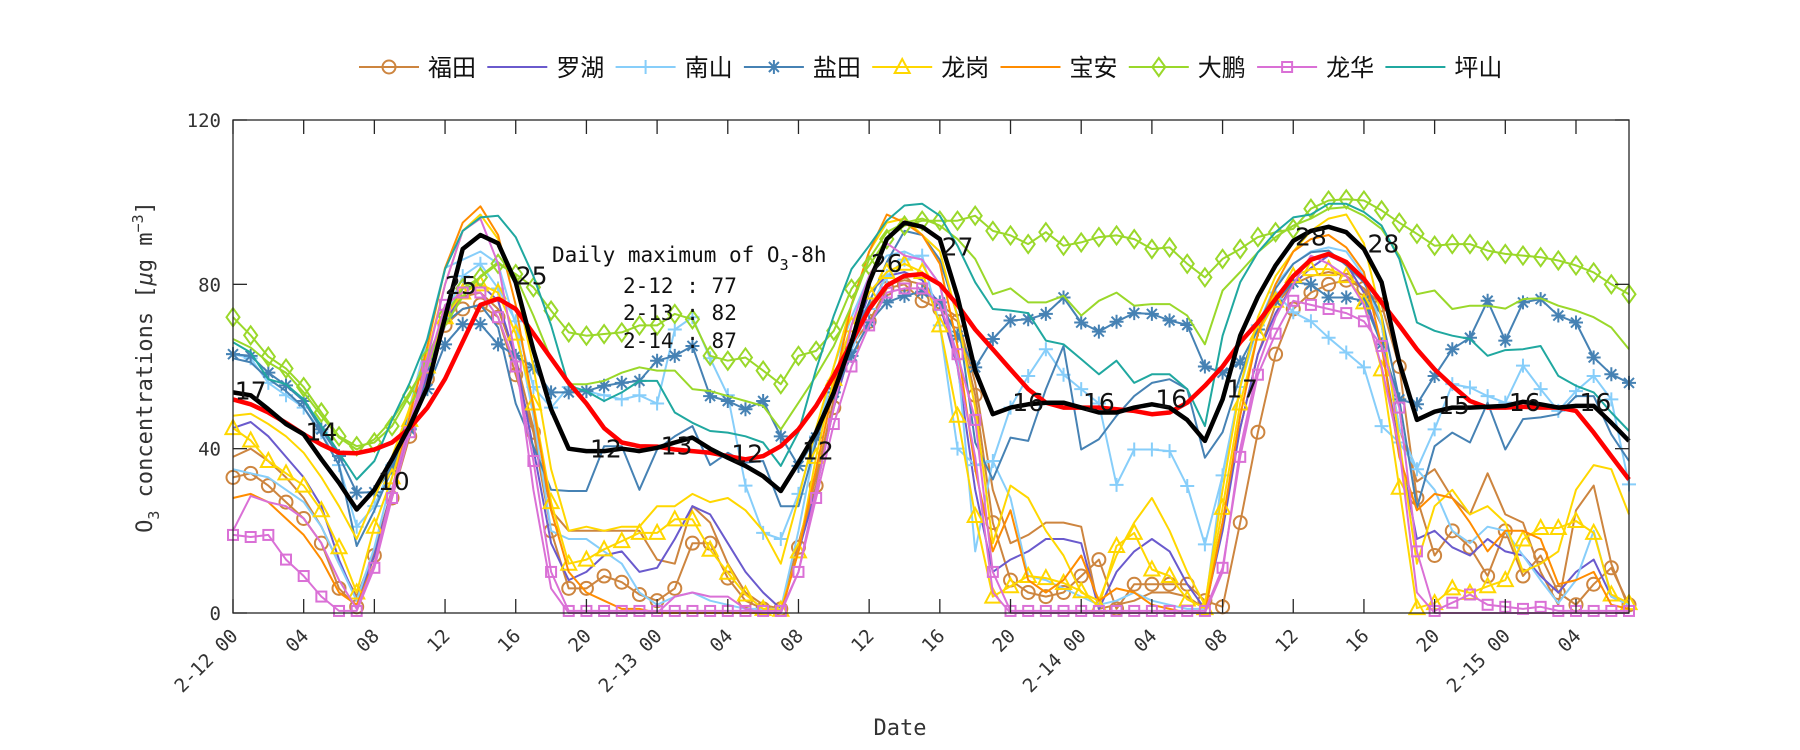 This screenshot has width=1800, height=750. I want to click on legend-item-宝安: 宝安, so click(1059, 68).